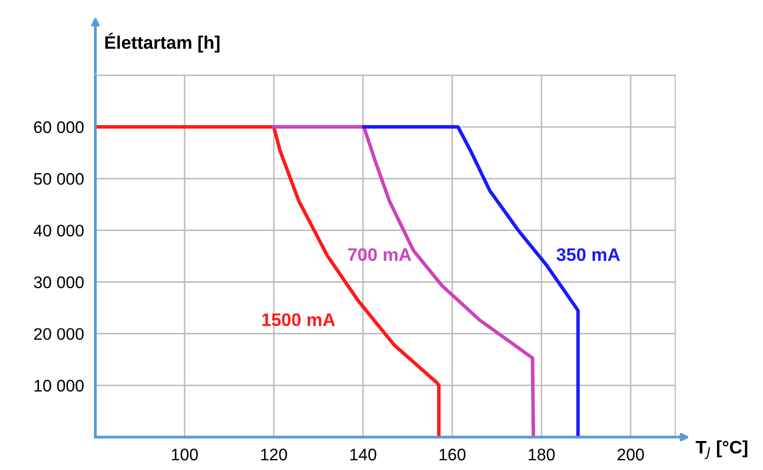  Describe the element at coordinates (588, 255) in the screenshot. I see `annotation: 350 mA` at that location.